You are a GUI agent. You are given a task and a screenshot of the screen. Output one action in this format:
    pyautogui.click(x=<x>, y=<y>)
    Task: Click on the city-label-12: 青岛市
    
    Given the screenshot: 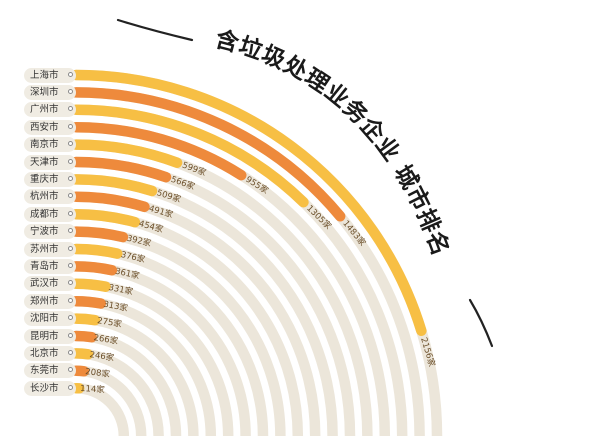 What is the action you would take?
    pyautogui.click(x=50, y=266)
    